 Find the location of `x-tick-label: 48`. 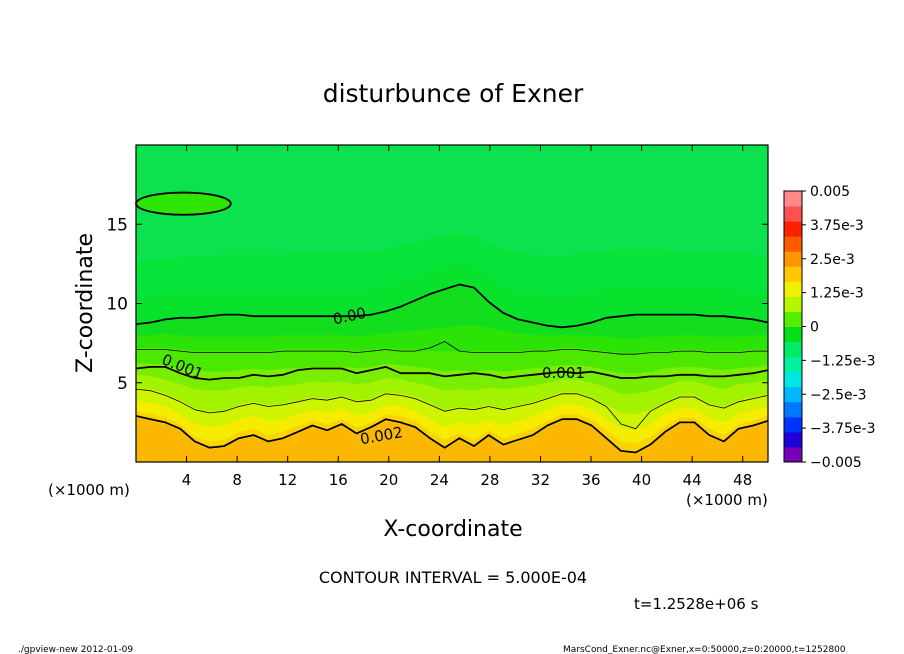

x-tick-label: 48 is located at coordinates (742, 480).